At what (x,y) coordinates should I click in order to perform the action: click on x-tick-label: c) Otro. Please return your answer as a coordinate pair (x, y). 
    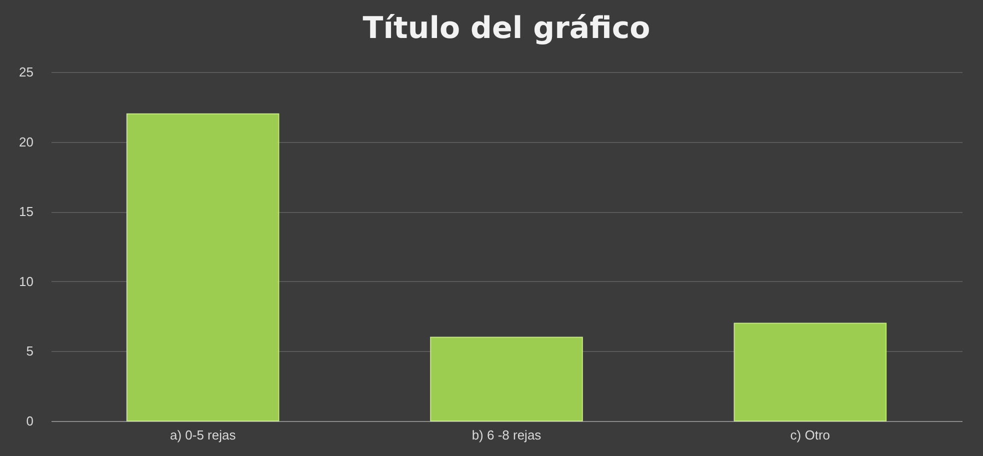
    Looking at the image, I should click on (810, 435).